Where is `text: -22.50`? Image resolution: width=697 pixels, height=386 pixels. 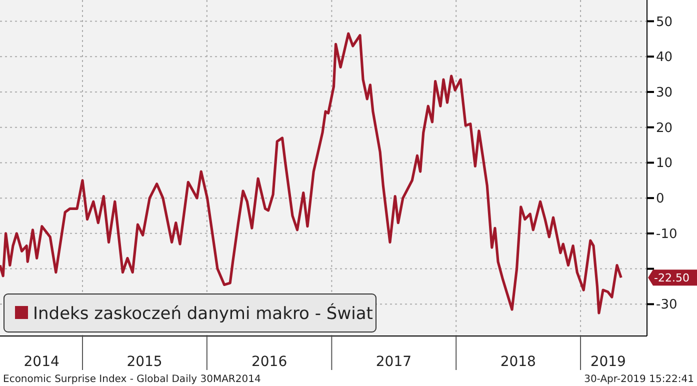 text: -22.50 is located at coordinates (672, 277).